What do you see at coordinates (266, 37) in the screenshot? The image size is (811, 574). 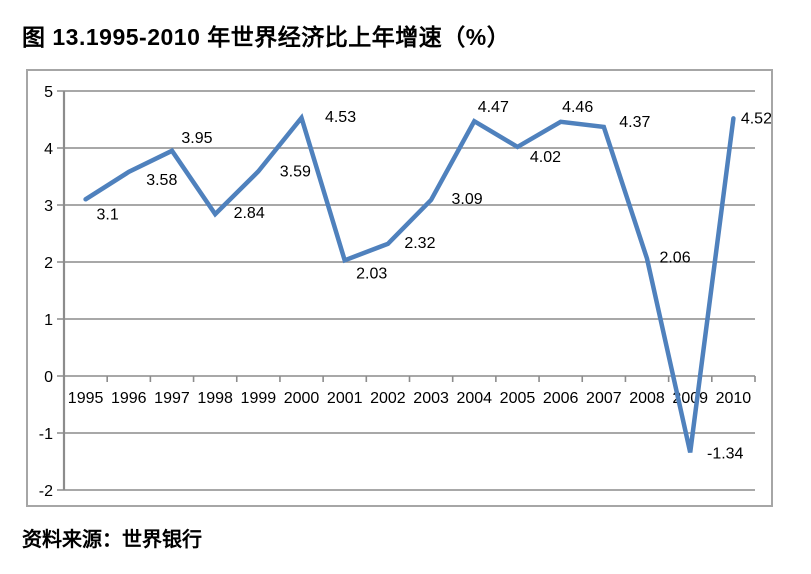 I see `chart-title: 图 13.1995-2010 年世界经济比上年增速（%）` at bounding box center [266, 37].